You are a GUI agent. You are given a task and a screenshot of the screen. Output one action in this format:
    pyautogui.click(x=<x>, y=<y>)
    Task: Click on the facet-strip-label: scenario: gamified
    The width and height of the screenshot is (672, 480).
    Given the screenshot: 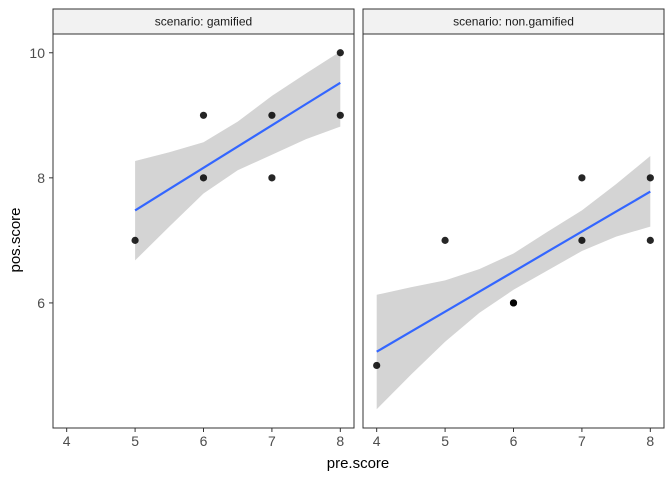 What is the action you would take?
    pyautogui.click(x=203, y=22)
    